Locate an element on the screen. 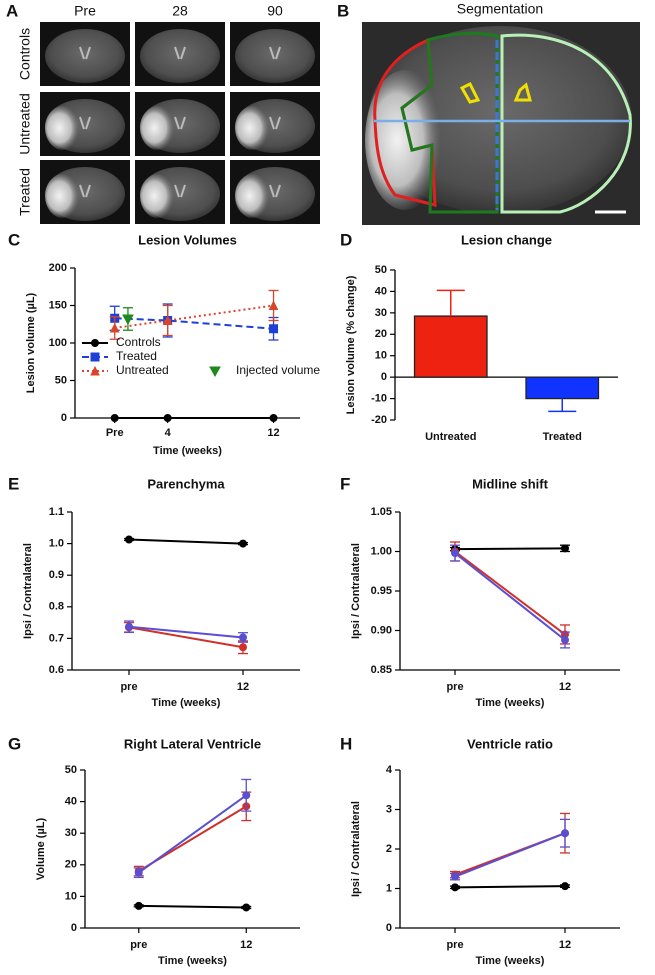  y-tick-label: 1 is located at coordinates (389, 888).